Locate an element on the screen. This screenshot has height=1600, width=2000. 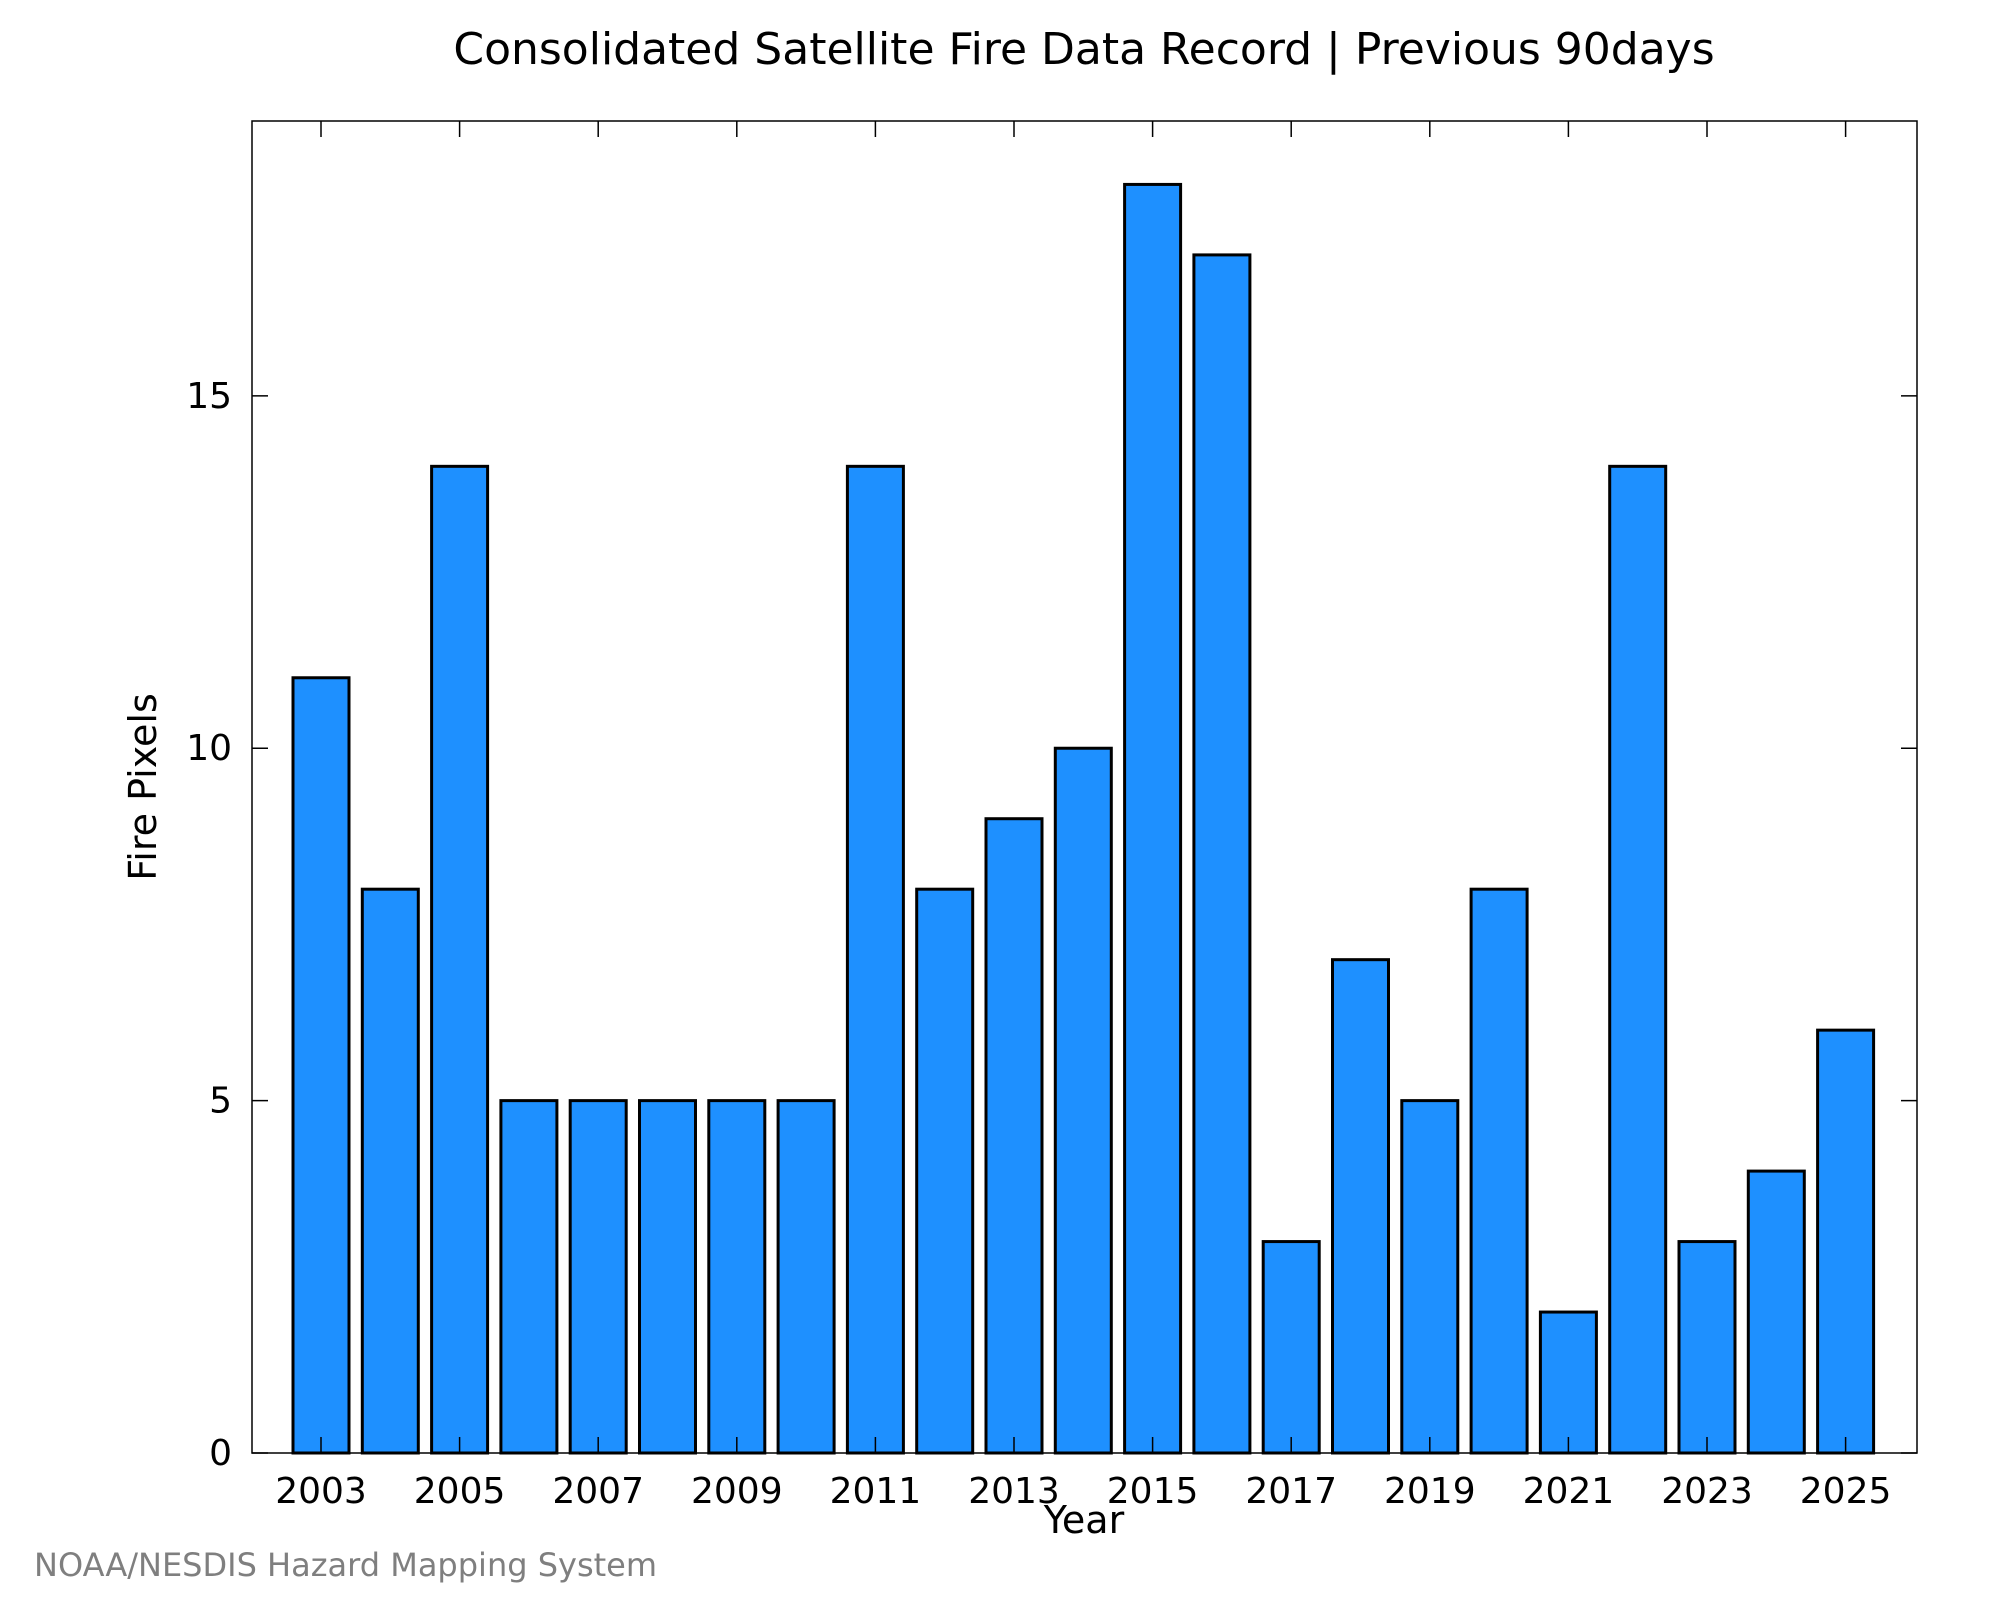
bar-2005 is located at coordinates (460, 959).